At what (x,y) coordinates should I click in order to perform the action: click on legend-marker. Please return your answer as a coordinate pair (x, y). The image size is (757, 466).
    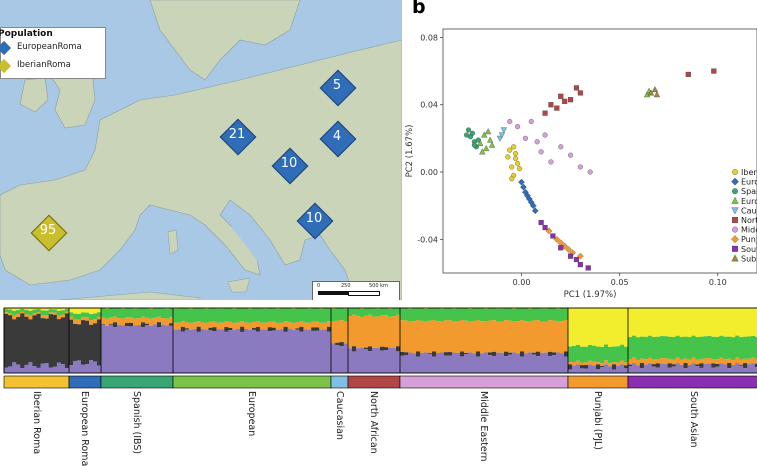
    Looking at the image, I should click on (735, 172).